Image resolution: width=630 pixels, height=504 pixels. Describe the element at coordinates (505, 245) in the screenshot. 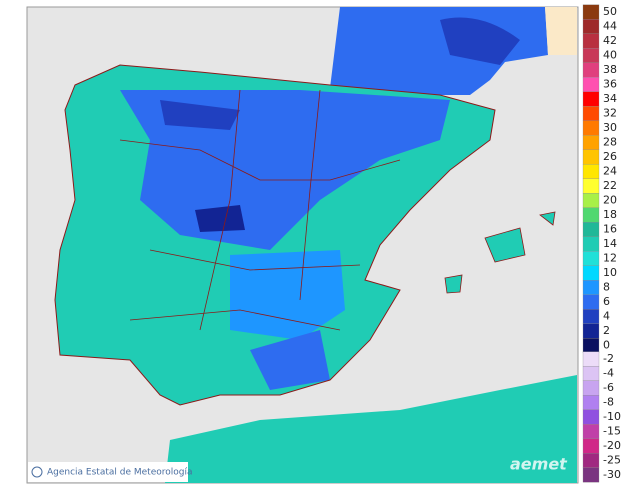

I see `mallorca` at that location.